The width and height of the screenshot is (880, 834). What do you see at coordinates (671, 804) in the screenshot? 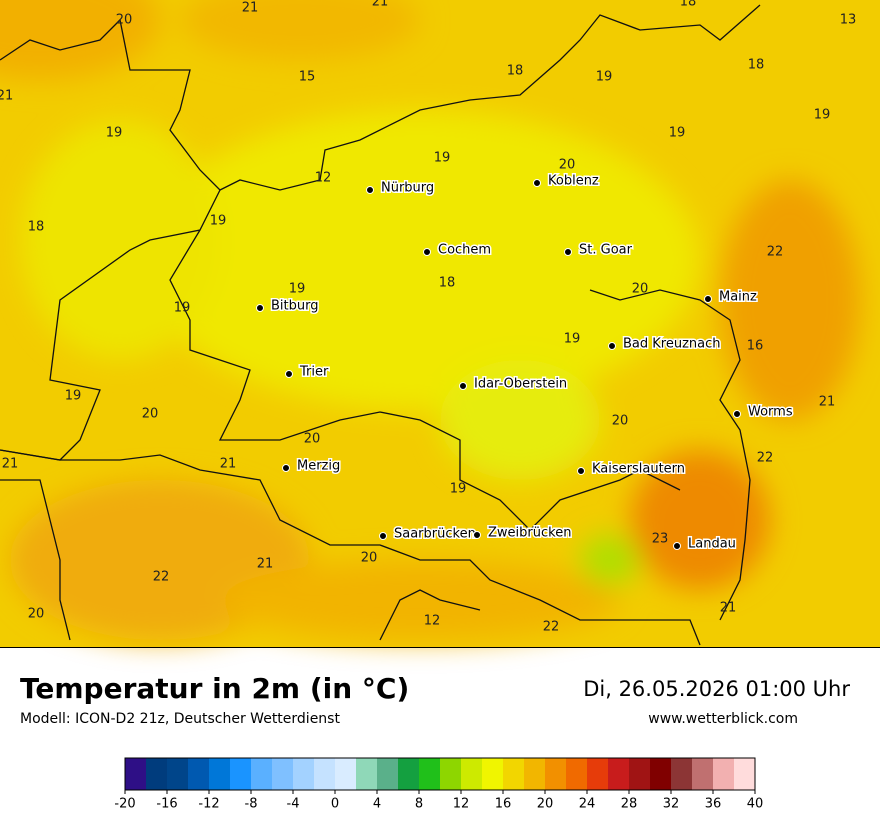
I see `colorbar-tick-label: 32` at bounding box center [671, 804].